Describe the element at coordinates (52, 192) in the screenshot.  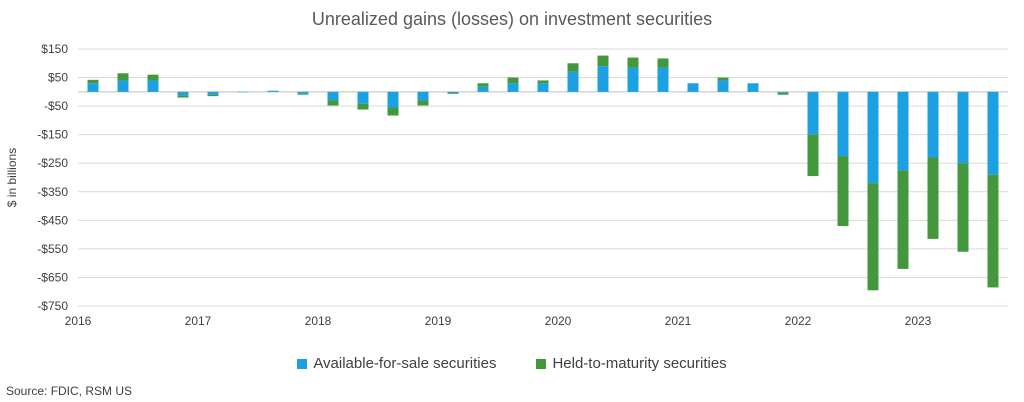
I see `y-tick-label: -$350` at that location.